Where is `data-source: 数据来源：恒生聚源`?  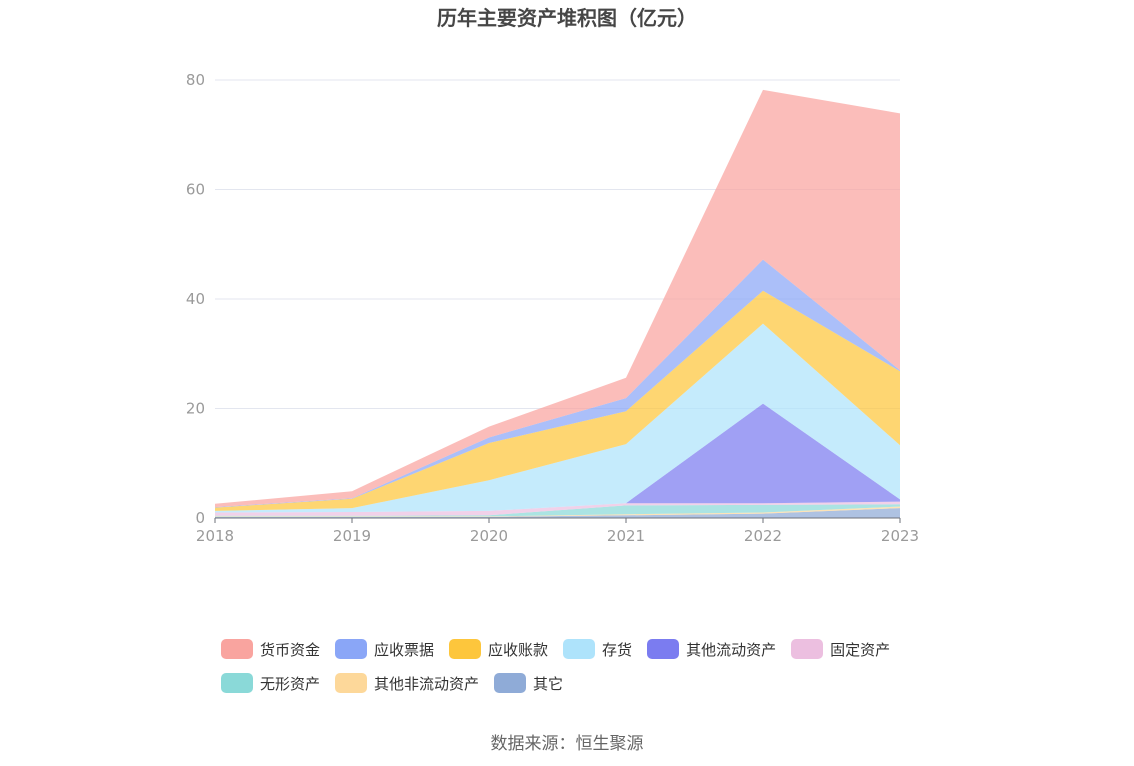
data-source: 数据来源：恒生聚源 is located at coordinates (567, 744).